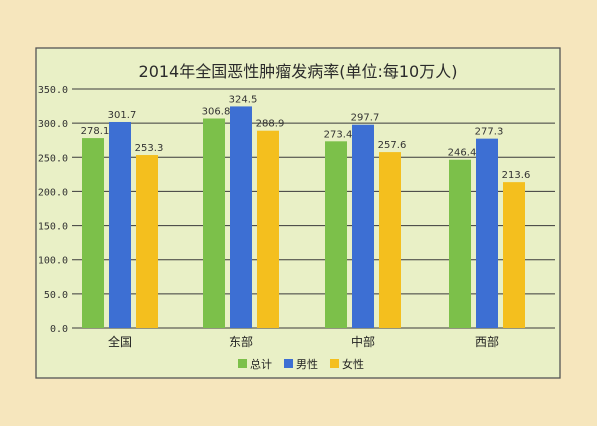 The width and height of the screenshot is (597, 426). What do you see at coordinates (338, 134) in the screenshot?
I see `data-label: 273.4` at bounding box center [338, 134].